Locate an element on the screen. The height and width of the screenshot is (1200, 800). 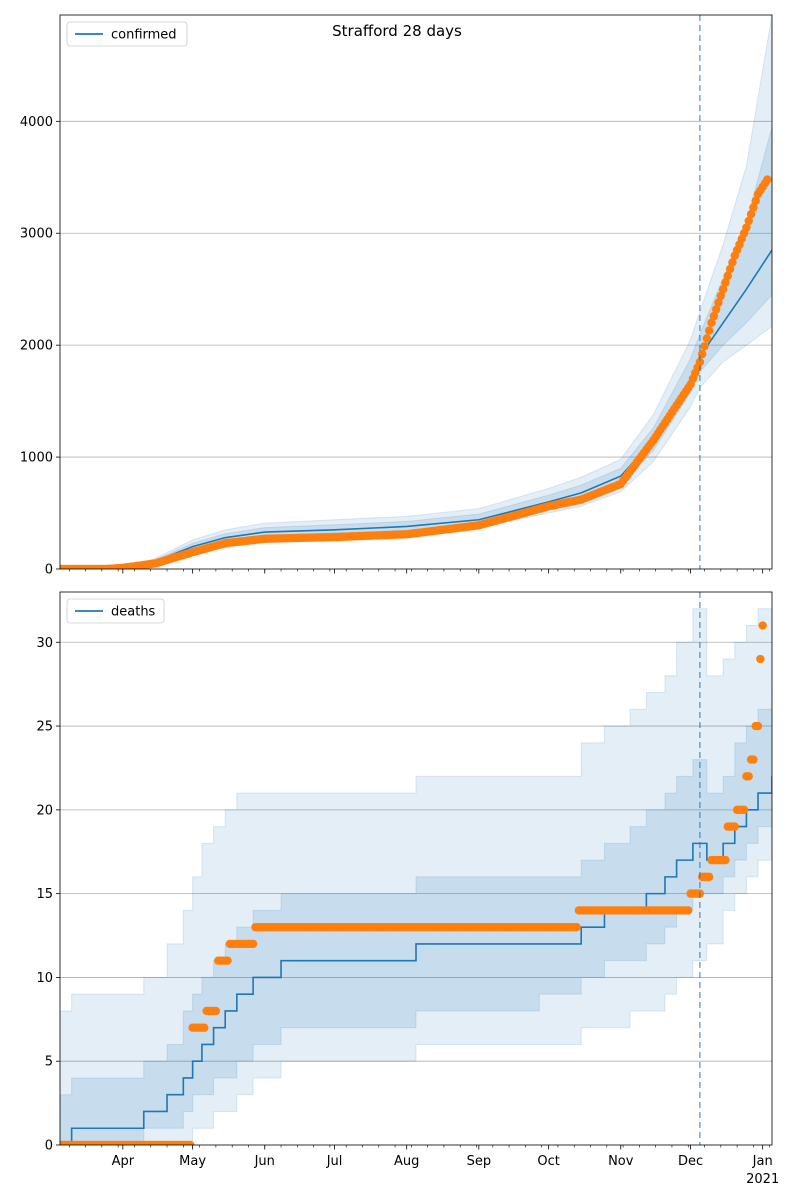
x-tick-label: Nov is located at coordinates (621, 1161).